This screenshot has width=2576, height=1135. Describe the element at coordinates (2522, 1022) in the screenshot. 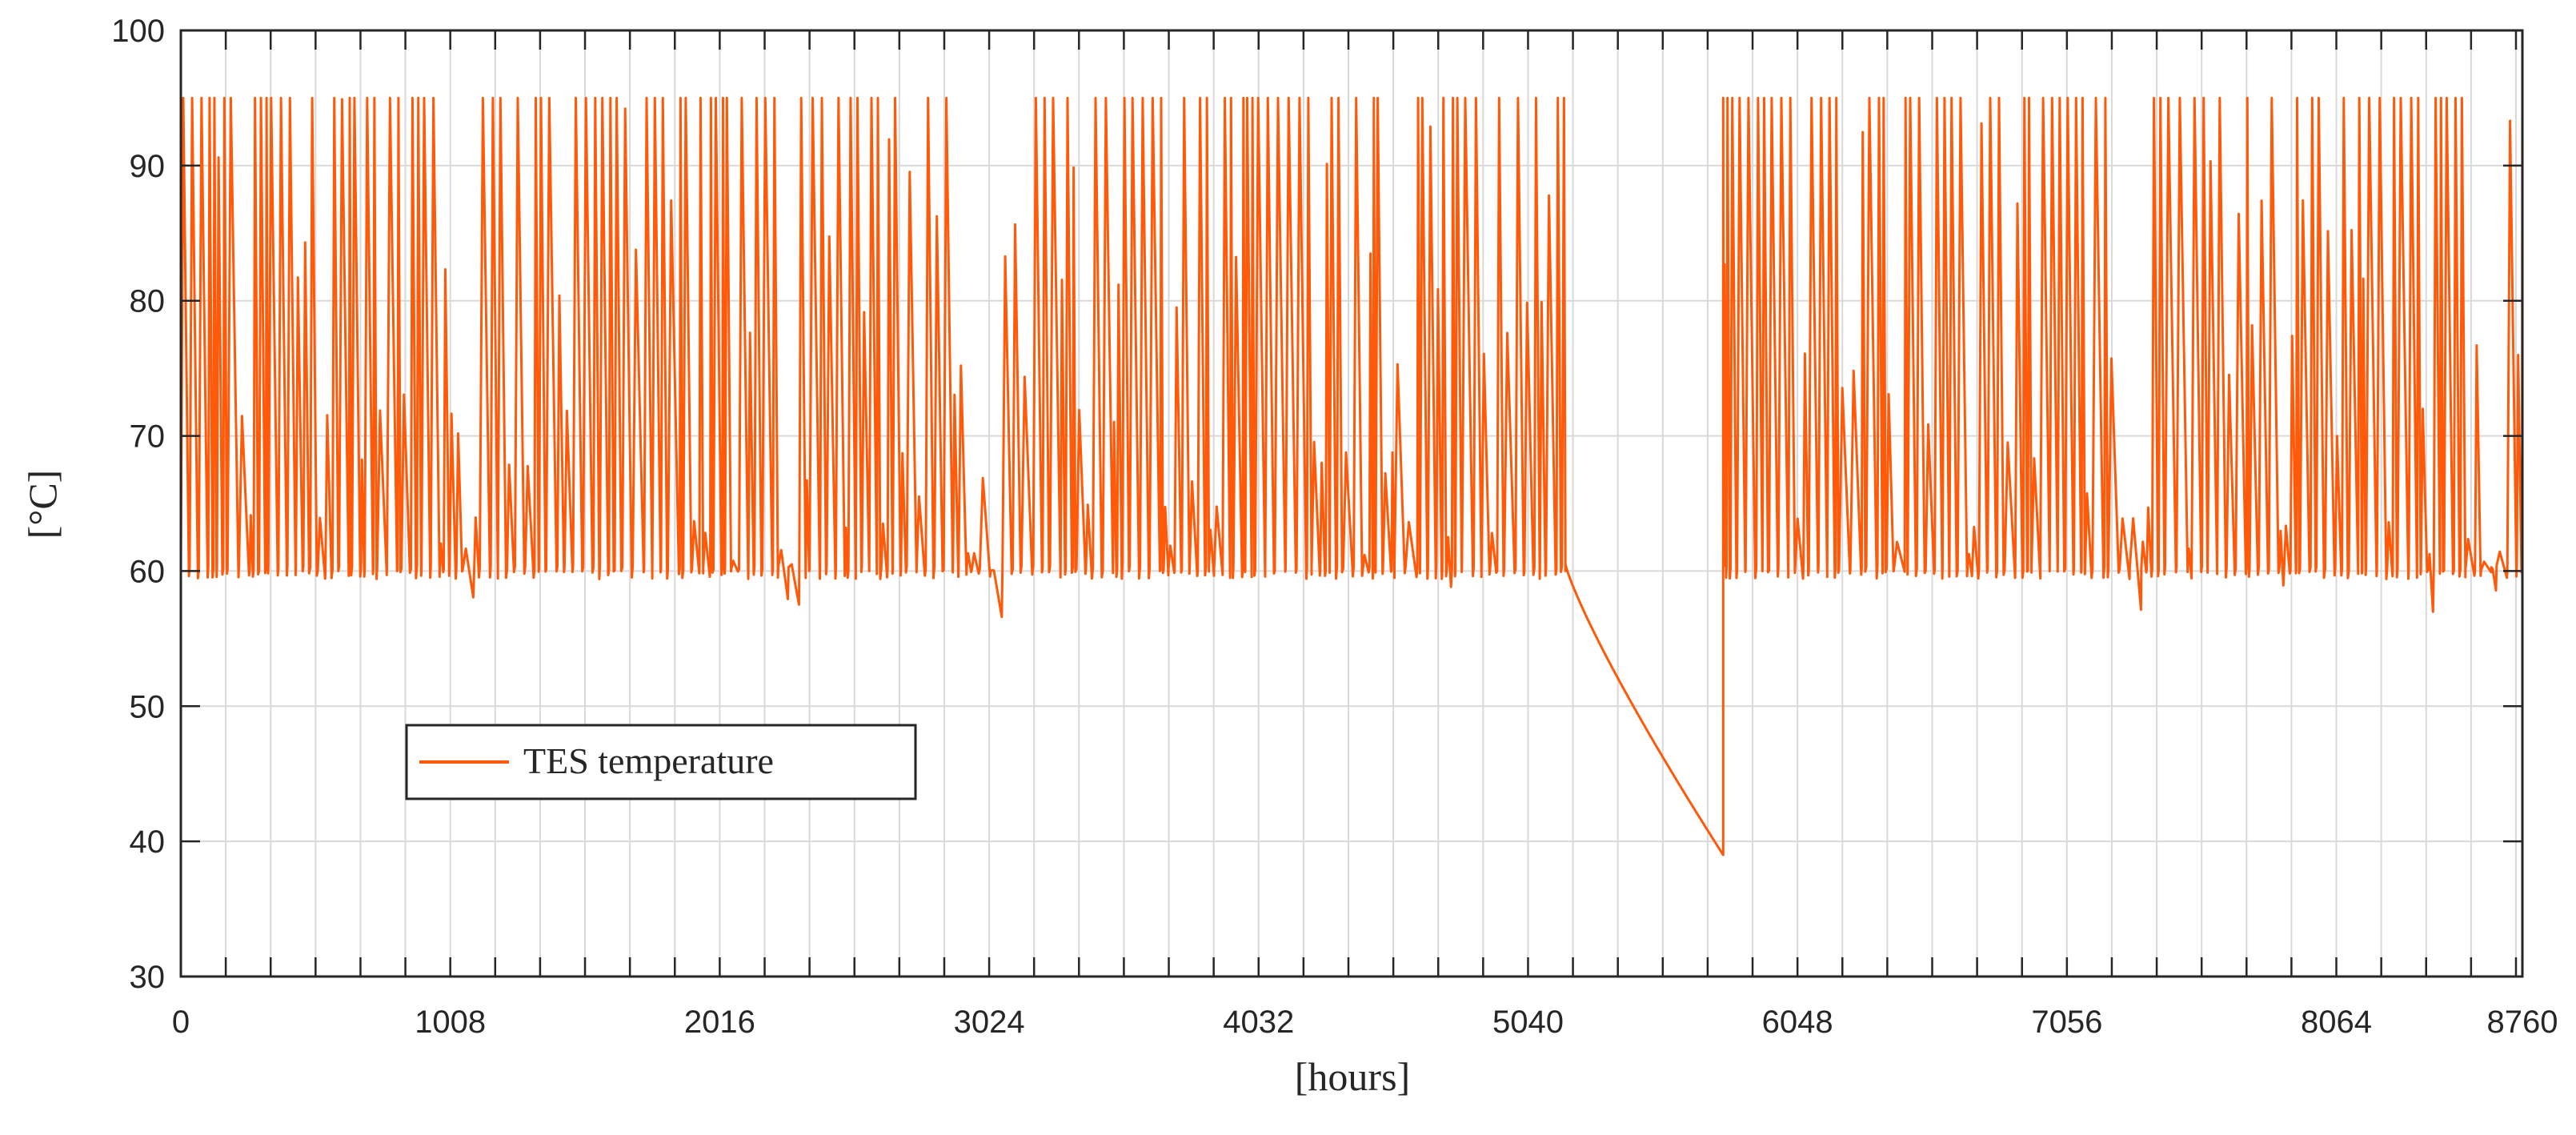

I see `x-tick-label: 8760` at that location.